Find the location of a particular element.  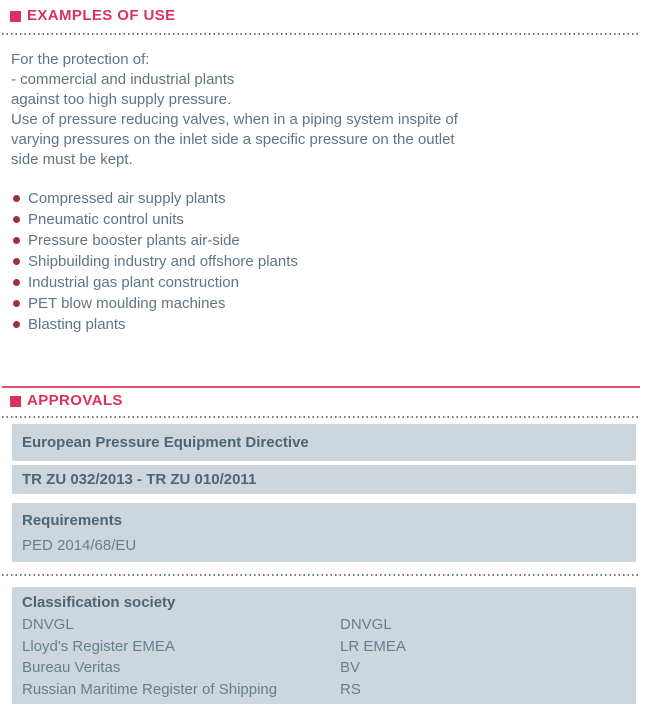

tr-zu-bar: TR ZU 032/2013 - TR ZU 010/2011 is located at coordinates (324, 479).